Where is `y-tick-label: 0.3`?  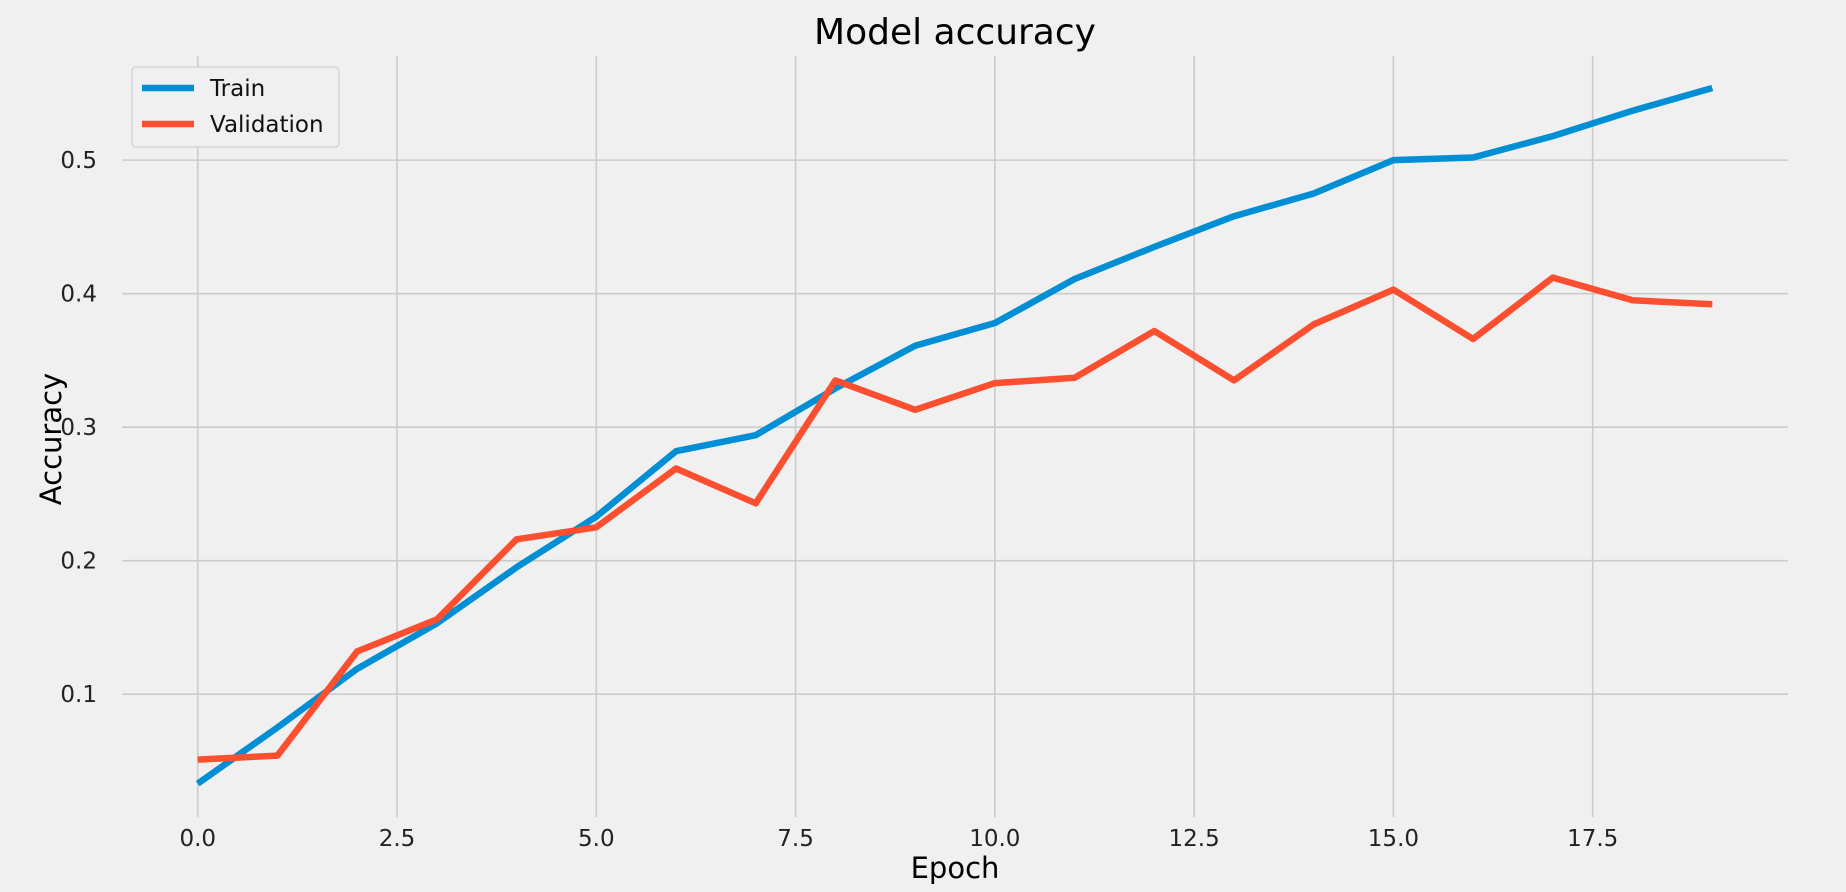 y-tick-label: 0.3 is located at coordinates (78, 428).